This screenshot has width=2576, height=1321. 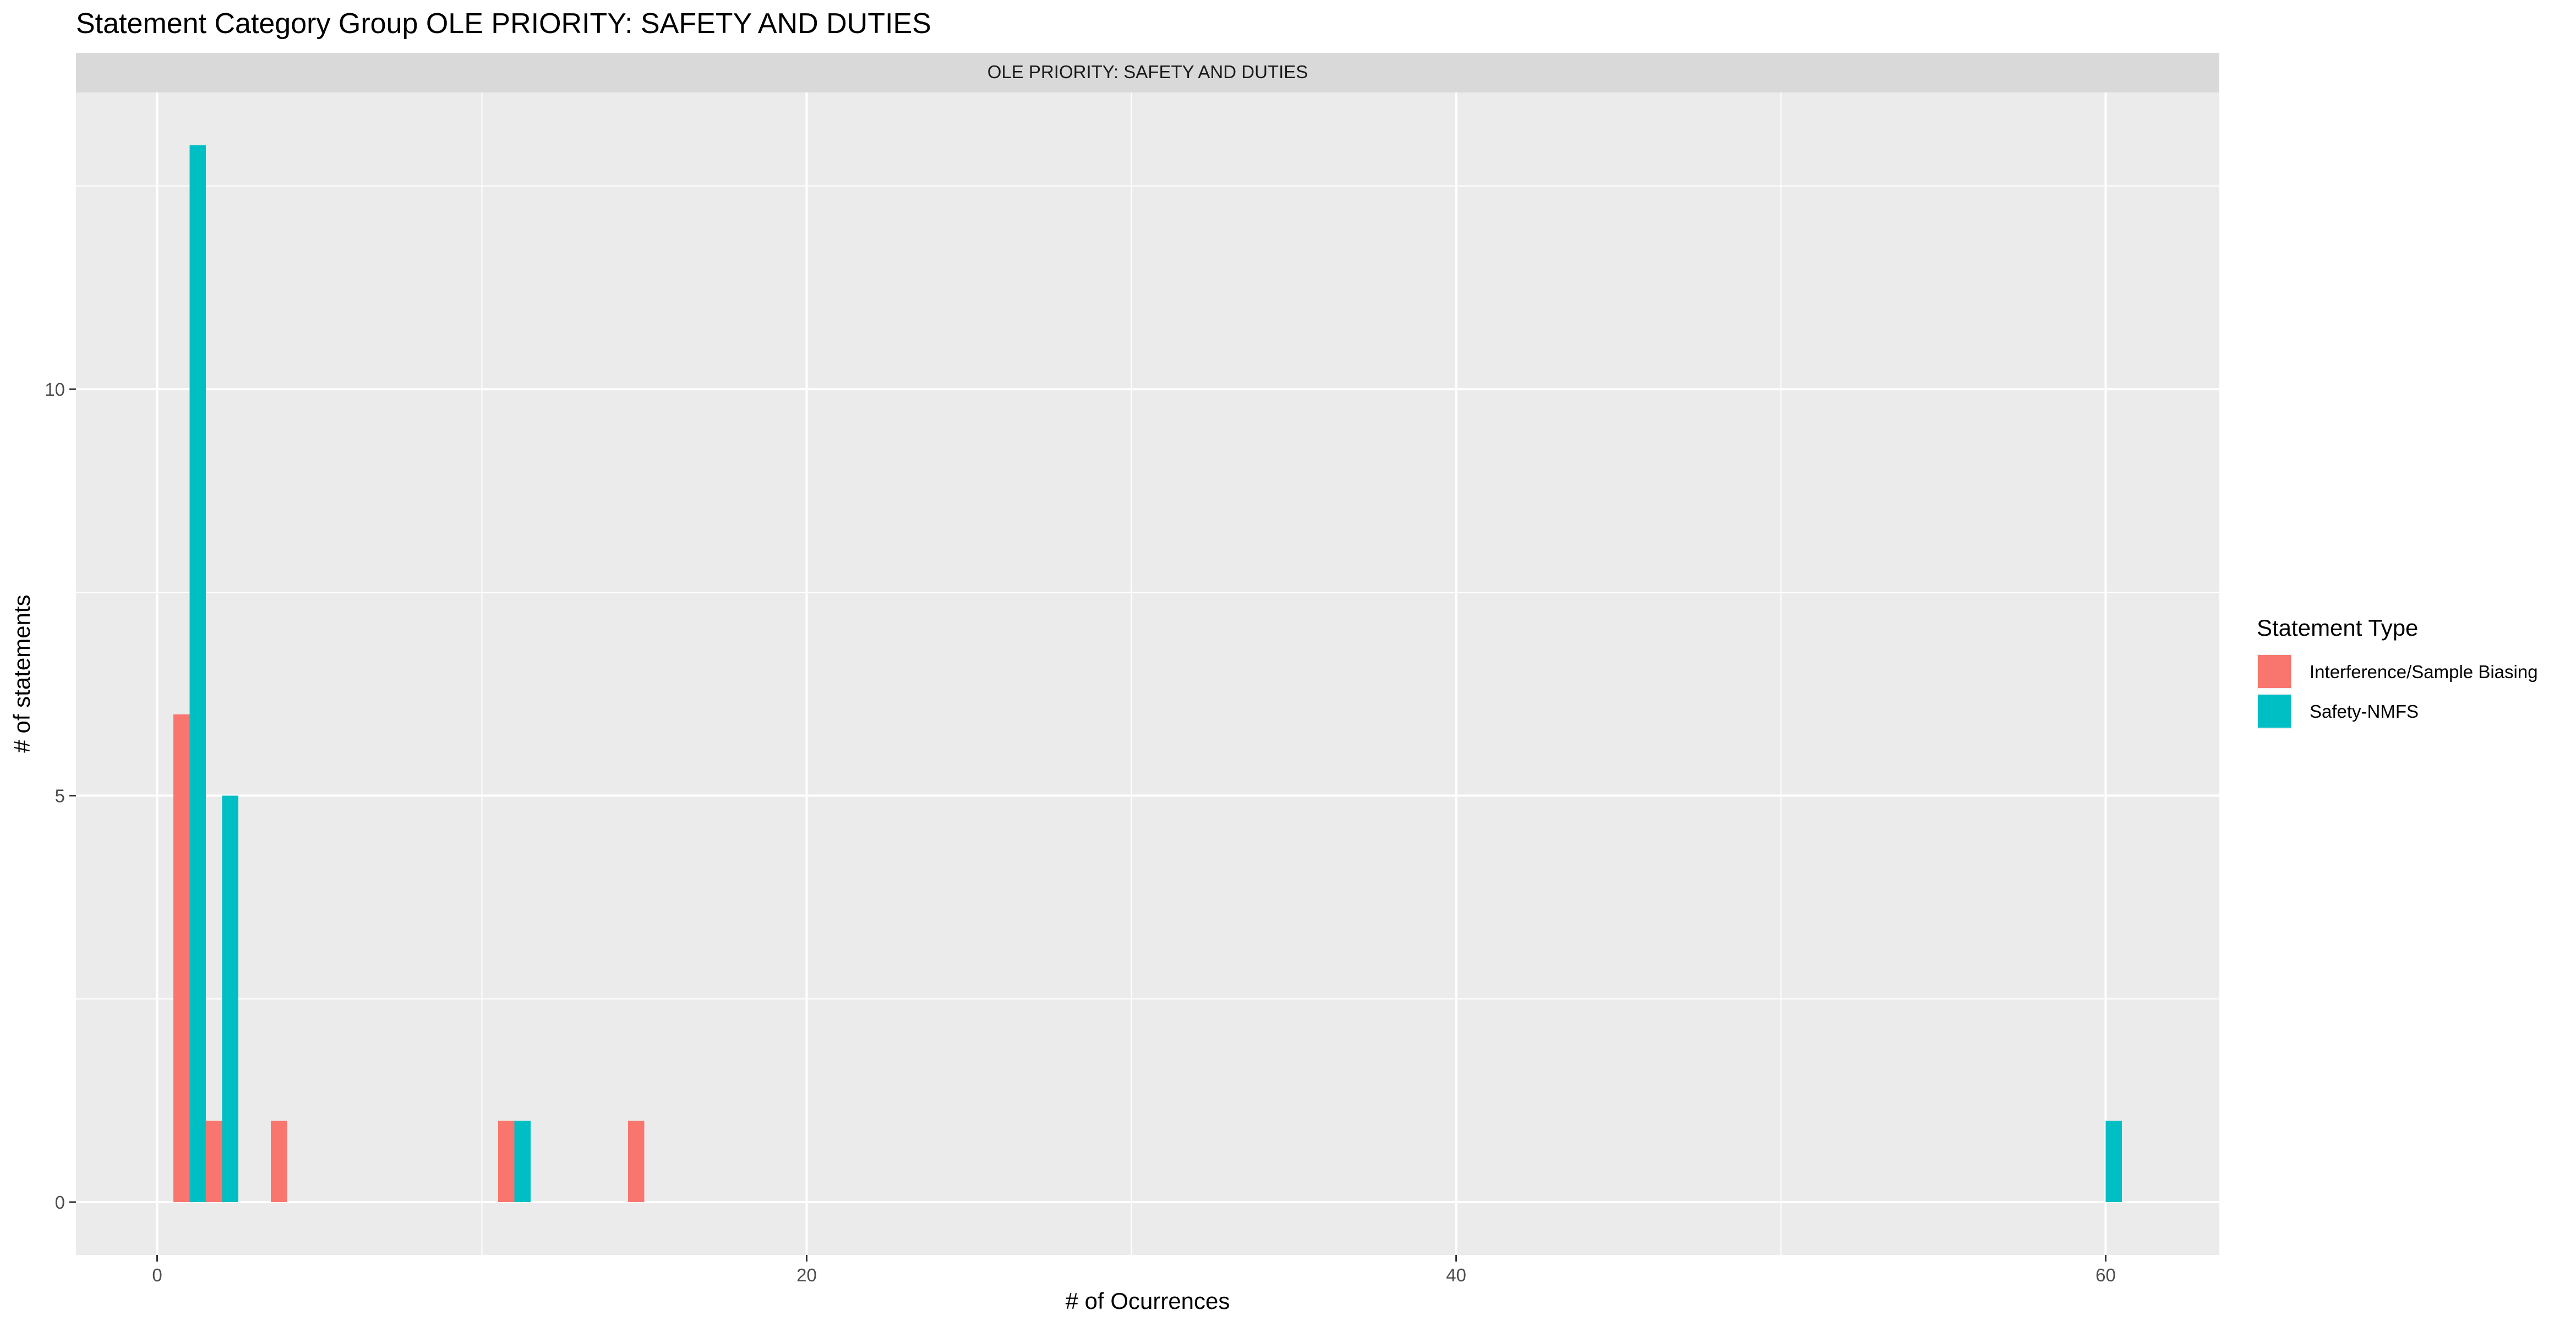 I want to click on x-axis-ticks: 0 20 40 60, so click(x=1134, y=1270).